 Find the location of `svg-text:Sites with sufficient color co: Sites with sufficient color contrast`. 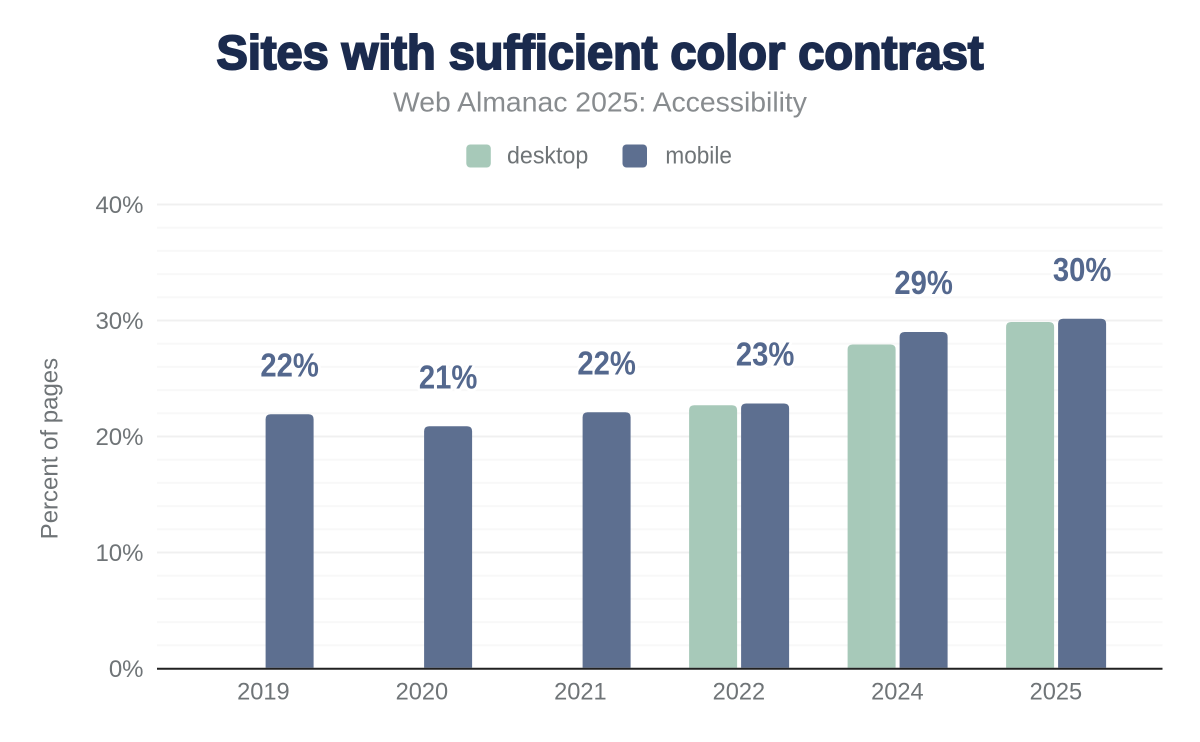

svg-text:Sites with sufficient color co: Sites with sufficient color contrast is located at coordinates (600, 53).